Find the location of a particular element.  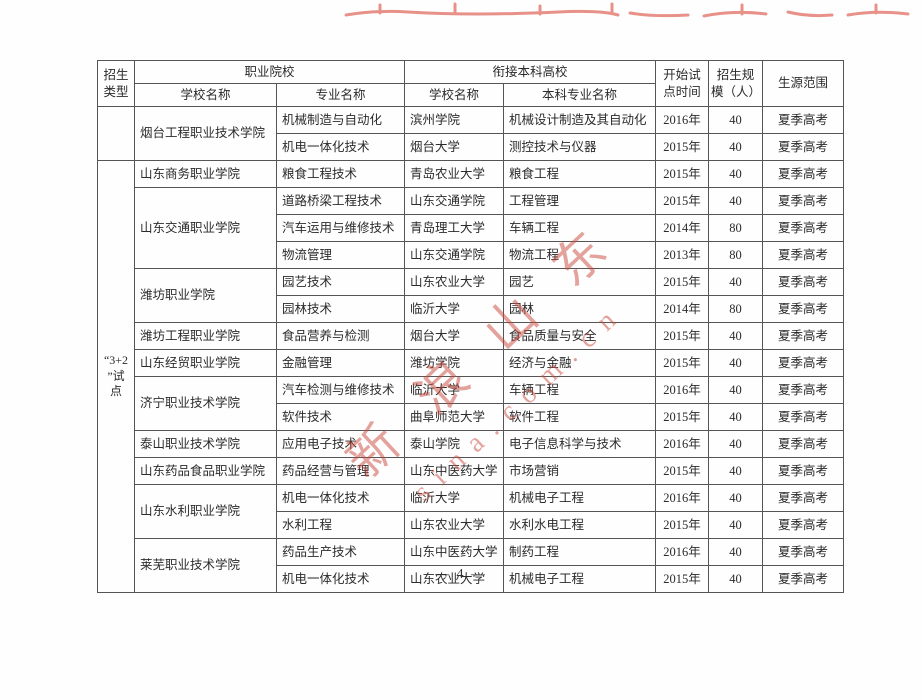

table-cell: 莱芜职业技术学院 is located at coordinates (205, 565).